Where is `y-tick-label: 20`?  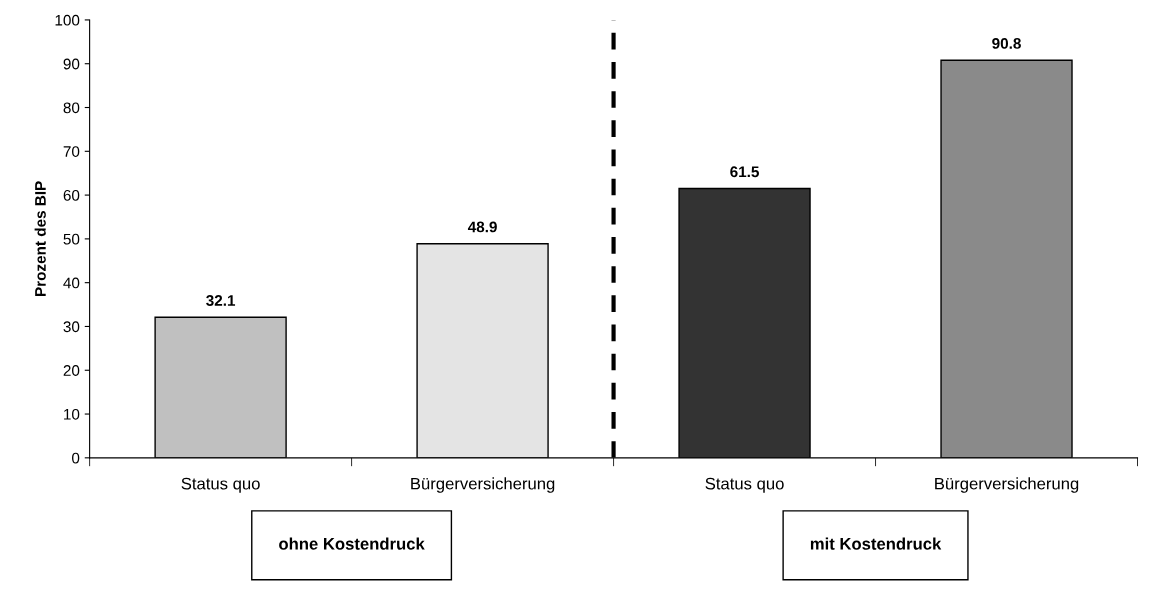
y-tick-label: 20 is located at coordinates (71, 370).